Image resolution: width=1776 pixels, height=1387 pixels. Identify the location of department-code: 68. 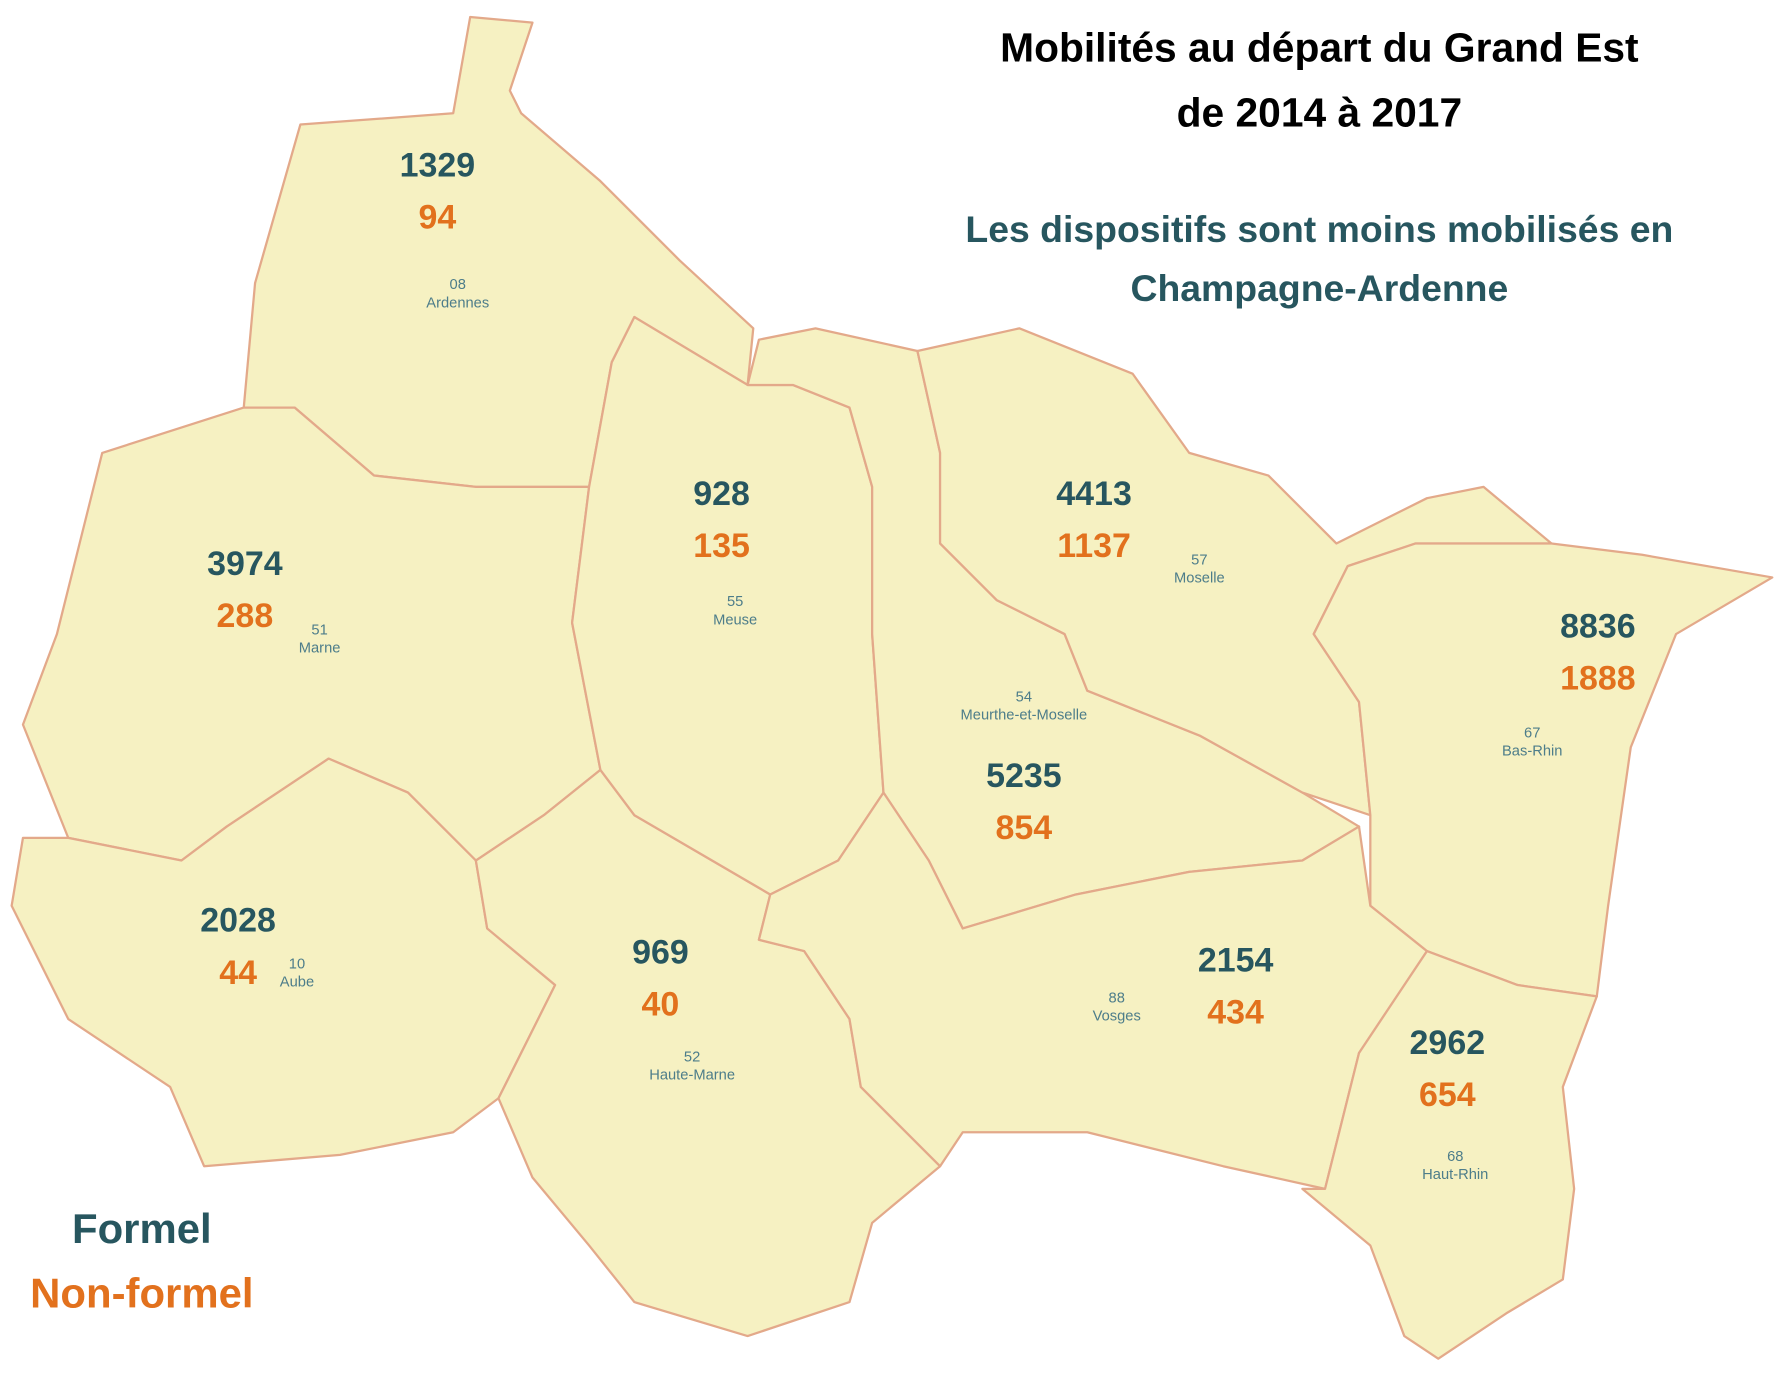
(1455, 1157).